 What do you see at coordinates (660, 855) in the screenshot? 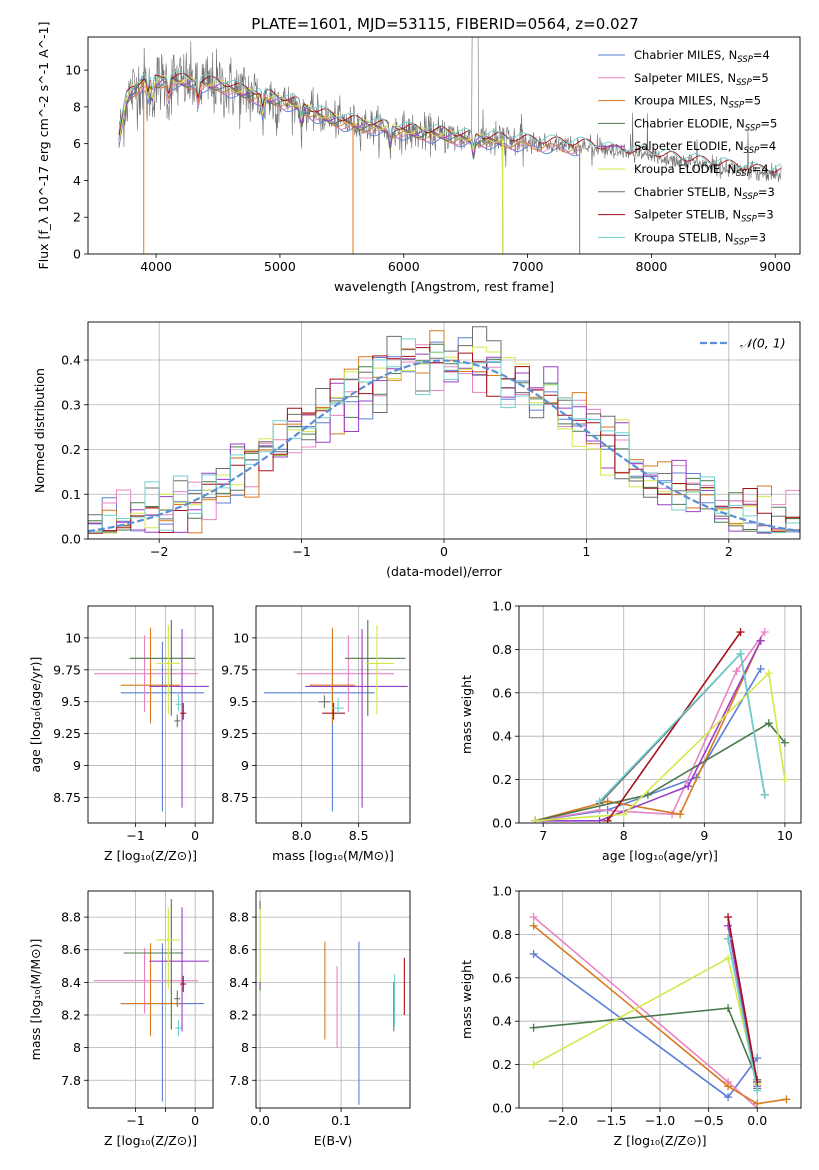
I see `x-axis-label: age [log₁₀(age/yr)]` at bounding box center [660, 855].